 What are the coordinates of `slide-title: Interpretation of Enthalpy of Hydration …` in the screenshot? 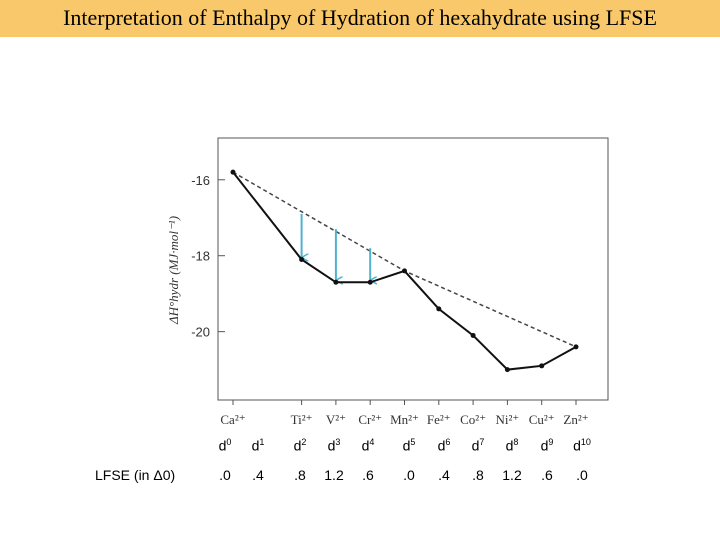 It's located at (360, 17).